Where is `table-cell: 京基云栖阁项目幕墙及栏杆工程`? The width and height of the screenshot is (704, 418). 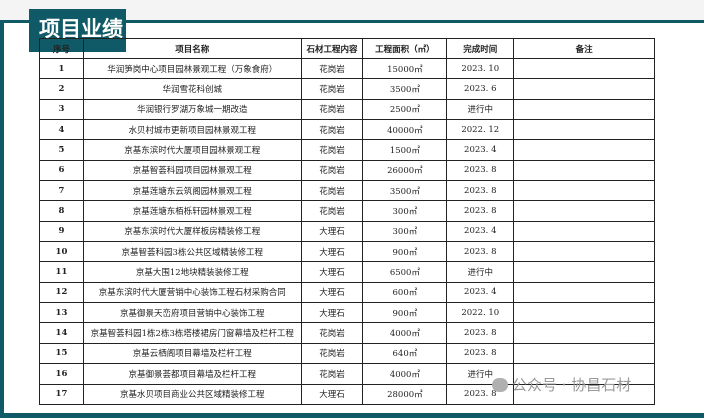
table-cell: 京基云栖阁项目幕墙及栏杆工程 is located at coordinates (192, 353).